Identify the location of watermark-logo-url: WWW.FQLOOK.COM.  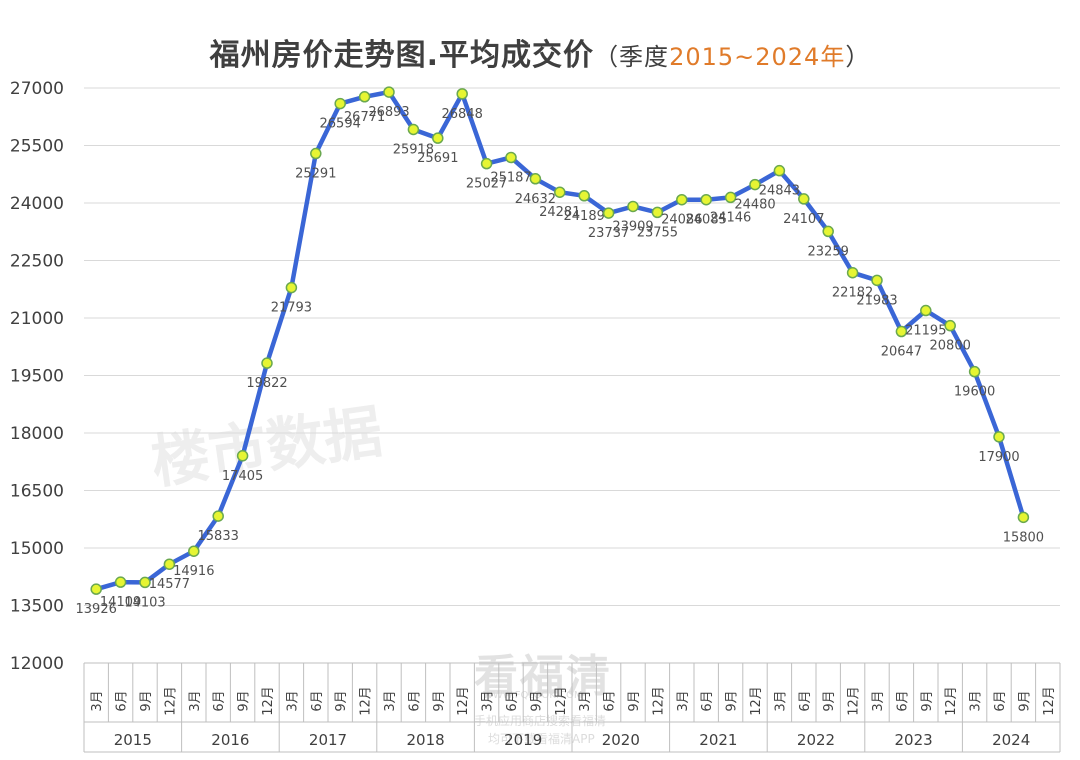
(533, 695).